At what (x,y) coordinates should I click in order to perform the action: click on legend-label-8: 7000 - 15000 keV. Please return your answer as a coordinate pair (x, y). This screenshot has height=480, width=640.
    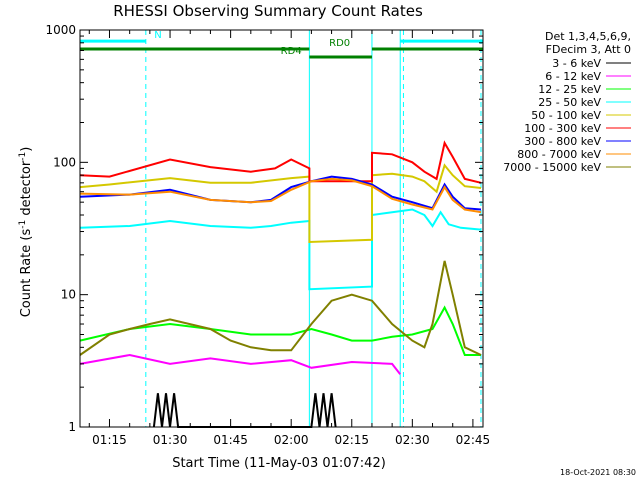
    Looking at the image, I should click on (552, 167).